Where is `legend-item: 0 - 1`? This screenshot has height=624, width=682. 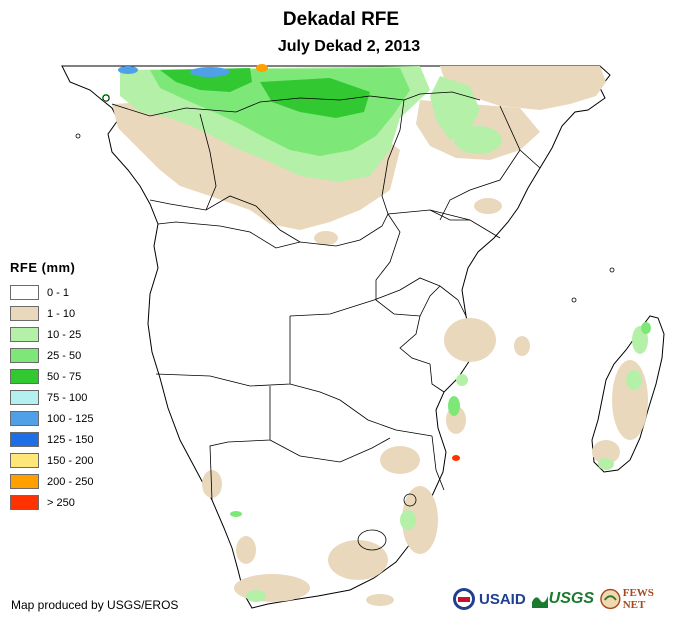
legend-item: 0 - 1 is located at coordinates (51, 292).